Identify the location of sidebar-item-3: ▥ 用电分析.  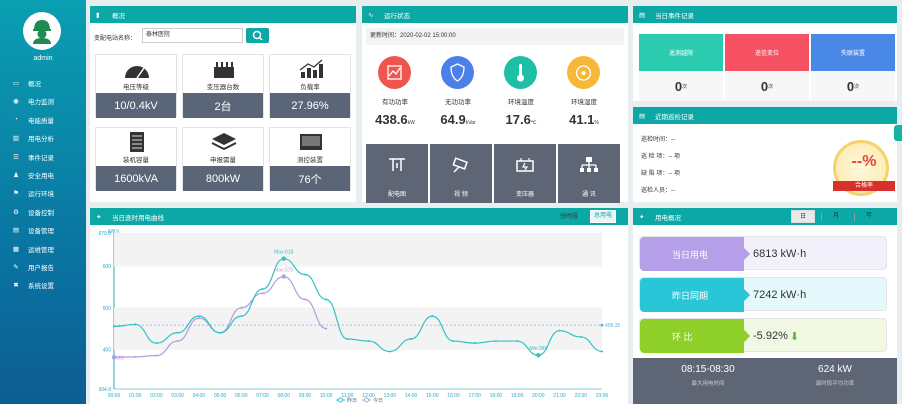
(33, 138).